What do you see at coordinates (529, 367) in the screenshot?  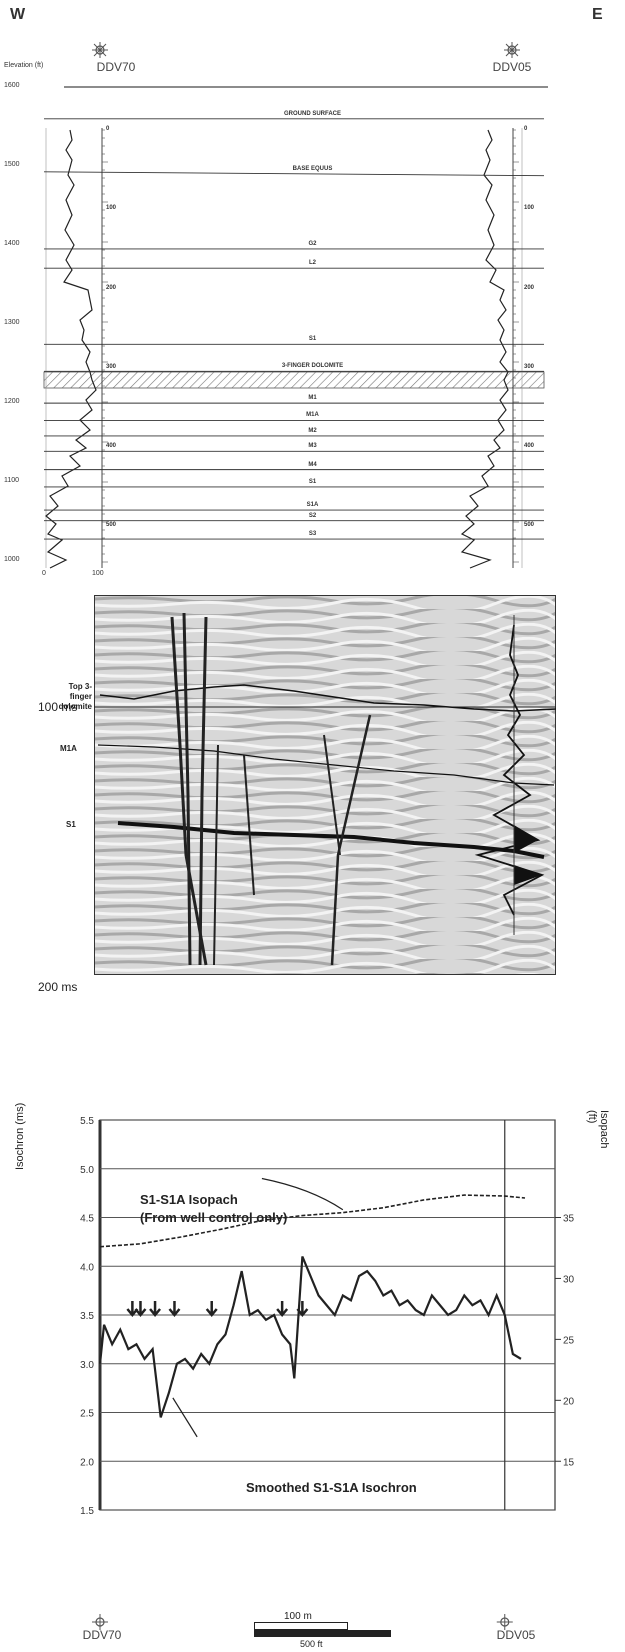 I see `right-track-tick: 300` at bounding box center [529, 367].